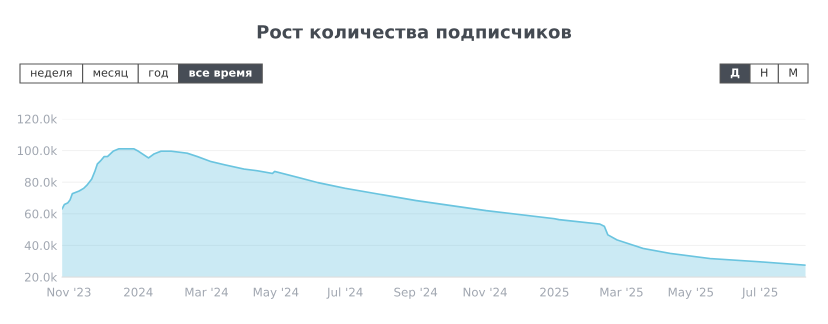 The image size is (828, 324). I want to click on text: год, so click(158, 74).